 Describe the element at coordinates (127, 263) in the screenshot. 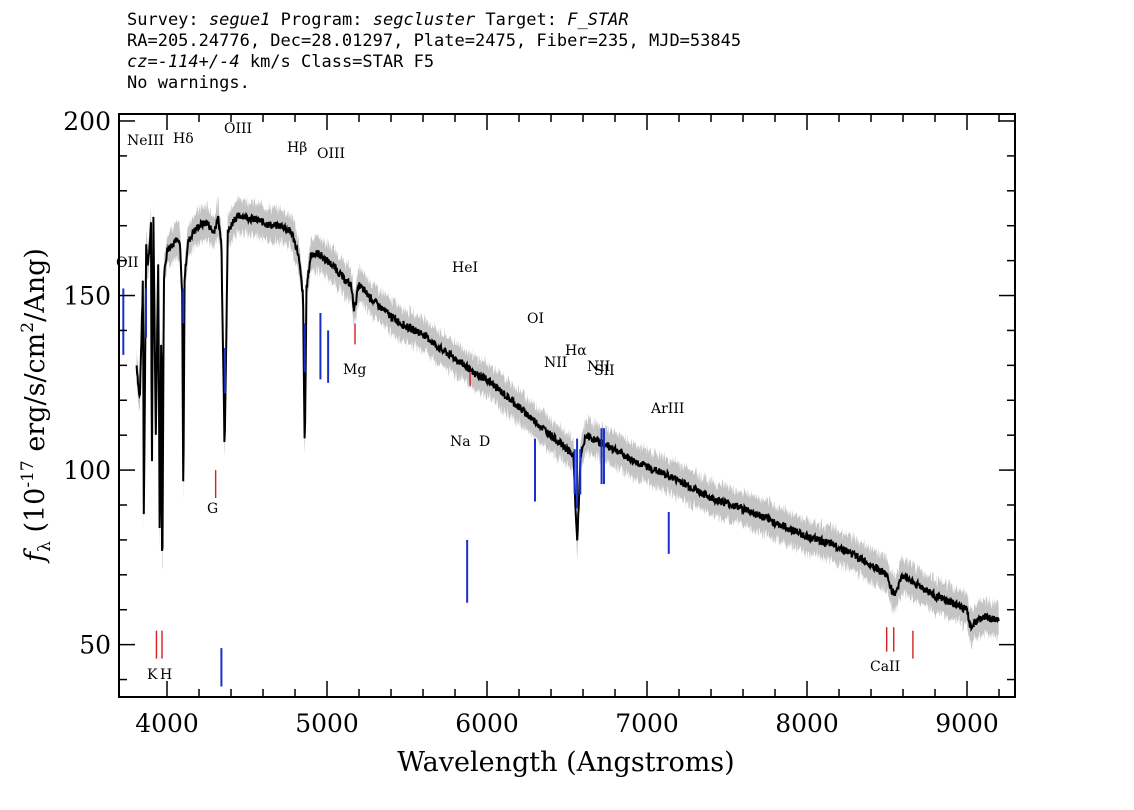

I see `line-label-oii: OII` at that location.